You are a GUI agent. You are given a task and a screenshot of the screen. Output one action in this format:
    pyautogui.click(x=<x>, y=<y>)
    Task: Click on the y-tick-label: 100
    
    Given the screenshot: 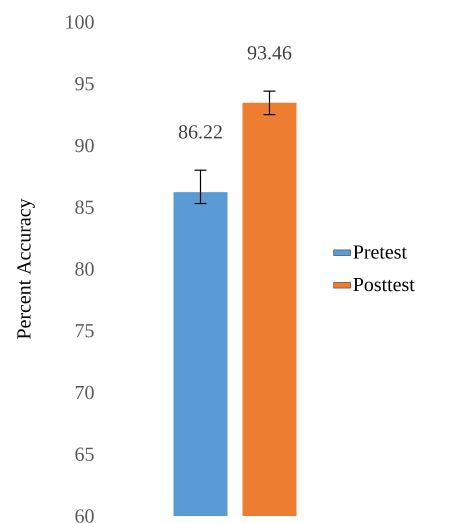 What is the action you would take?
    pyautogui.click(x=80, y=22)
    